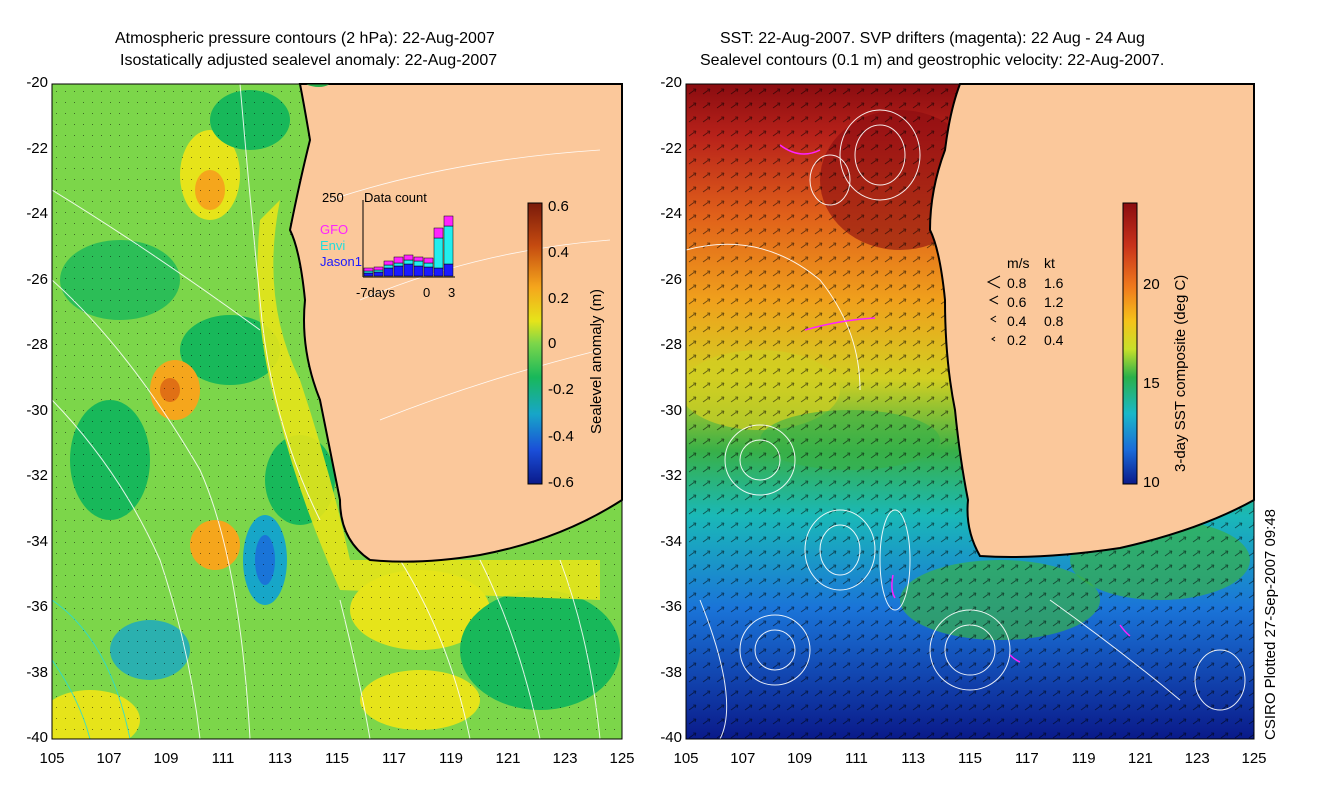  Describe the element at coordinates (561, 436) in the screenshot. I see `anom-tick-5: -0.4` at that location.